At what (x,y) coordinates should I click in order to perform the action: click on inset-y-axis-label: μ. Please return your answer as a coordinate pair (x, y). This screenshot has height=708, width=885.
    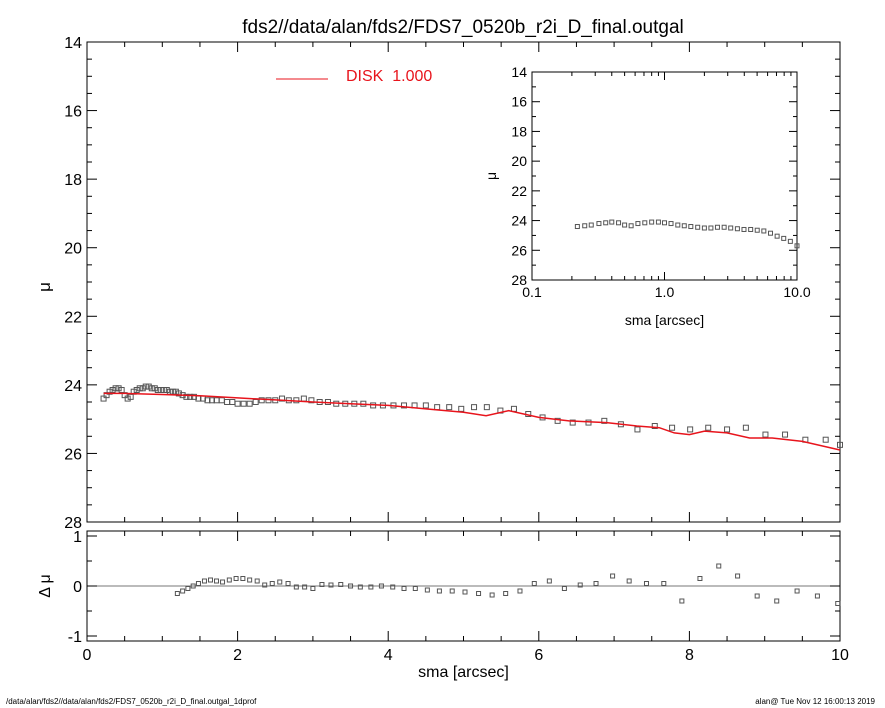
    Looking at the image, I should click on (491, 176).